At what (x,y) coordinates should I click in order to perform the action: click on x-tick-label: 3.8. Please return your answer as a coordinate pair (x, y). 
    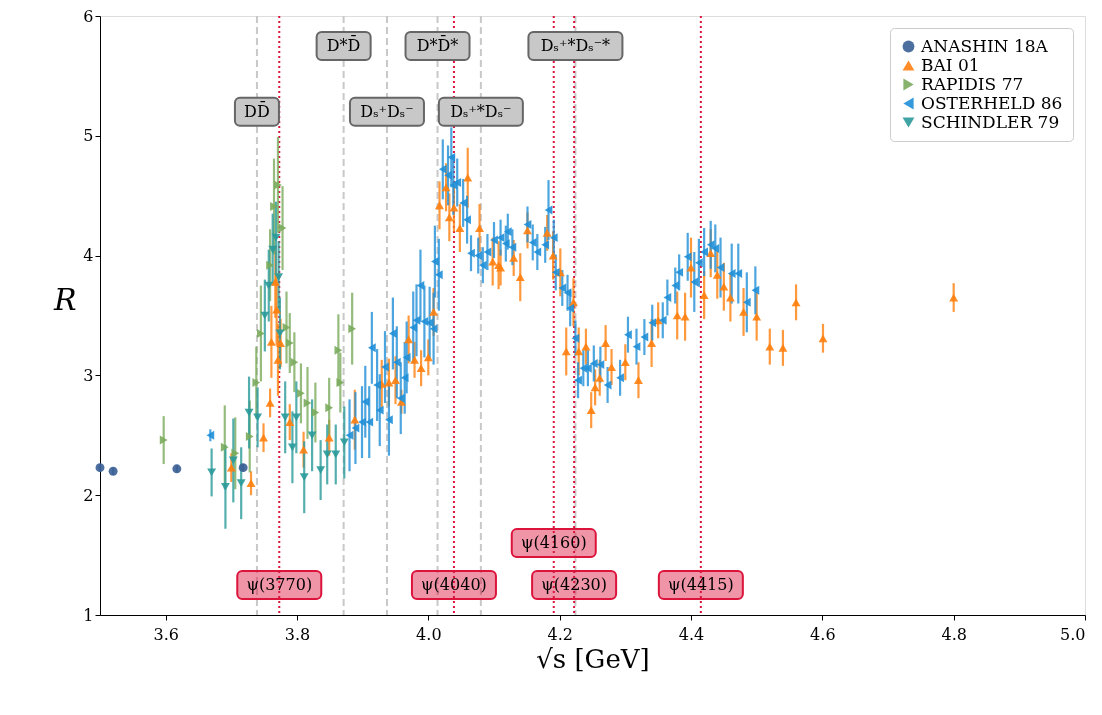
    Looking at the image, I should click on (297, 634).